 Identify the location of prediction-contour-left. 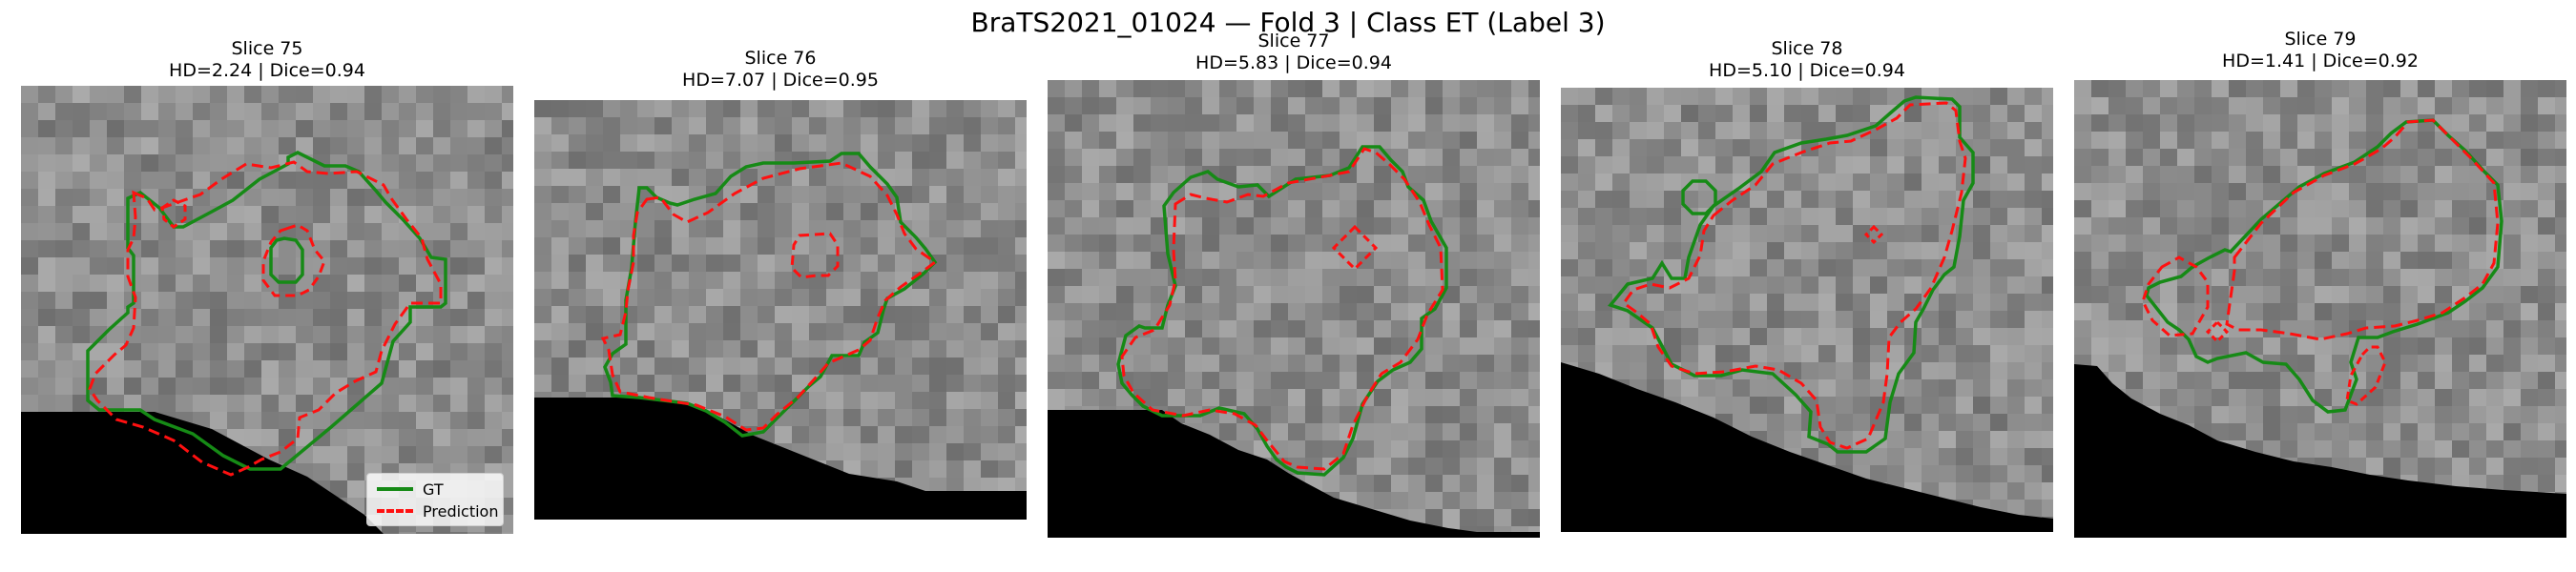
(2175, 296).